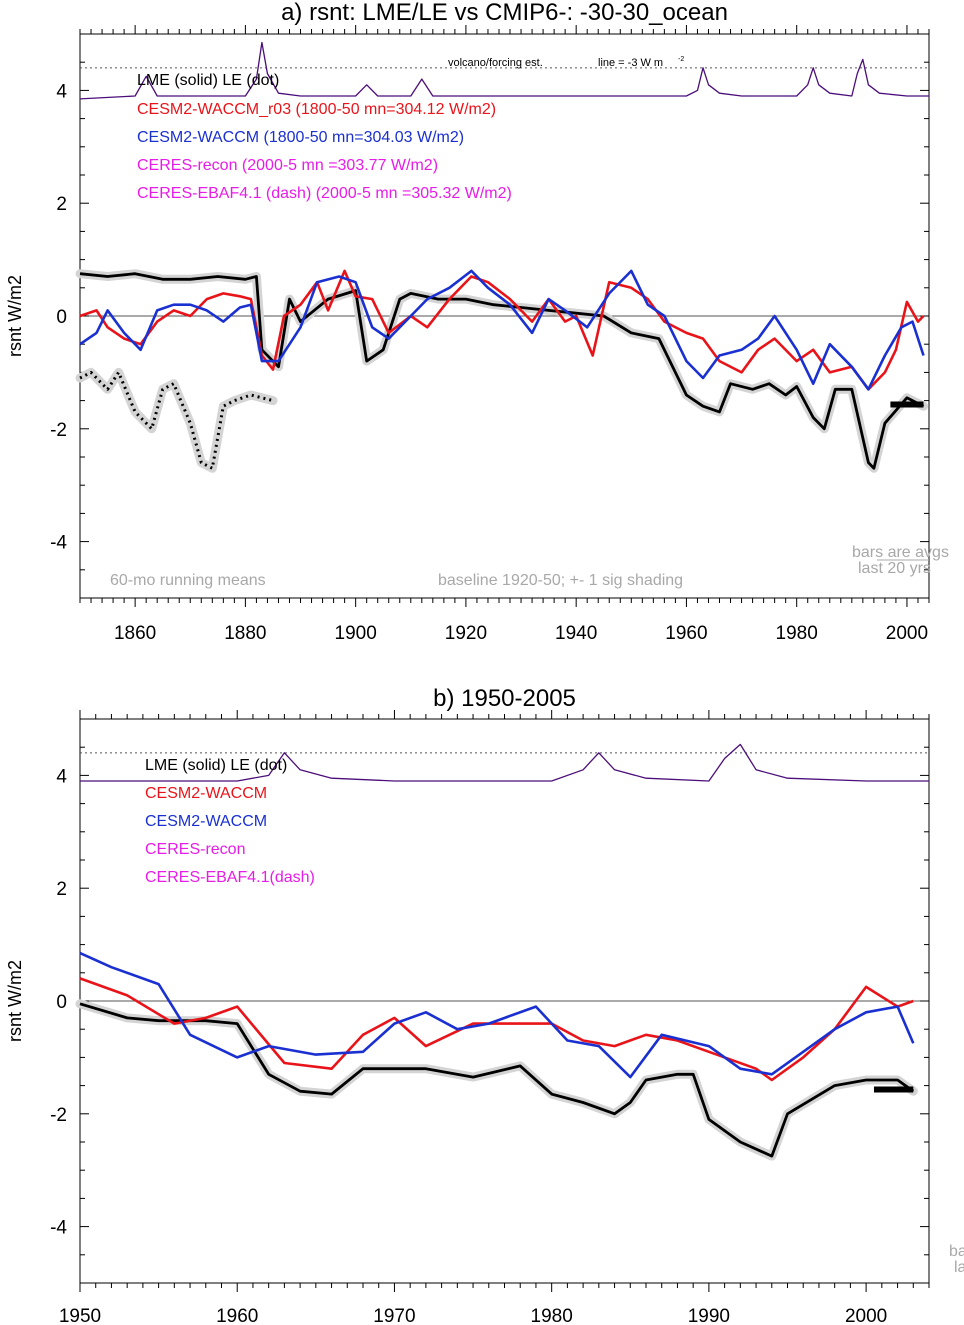 The image size is (964, 1325). What do you see at coordinates (230, 877) in the screenshot?
I see `legend-entry: CERES-EBAF4.1(dash)` at bounding box center [230, 877].